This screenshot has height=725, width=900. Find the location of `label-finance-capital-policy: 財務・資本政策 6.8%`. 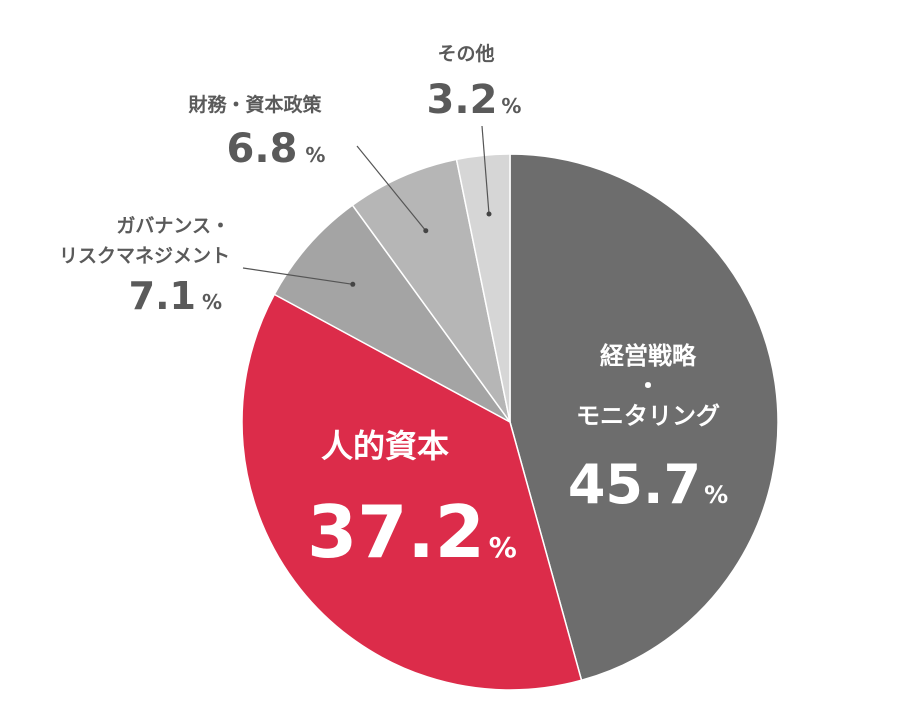

label-finance-capital-policy: 財務・資本政策 6.8% is located at coordinates (256, 132).